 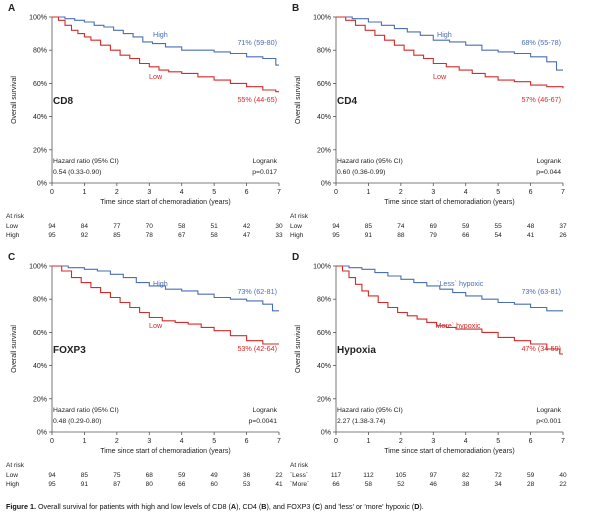 What do you see at coordinates (499, 475) in the screenshot?
I see `at-risk-count: 72` at bounding box center [499, 475].